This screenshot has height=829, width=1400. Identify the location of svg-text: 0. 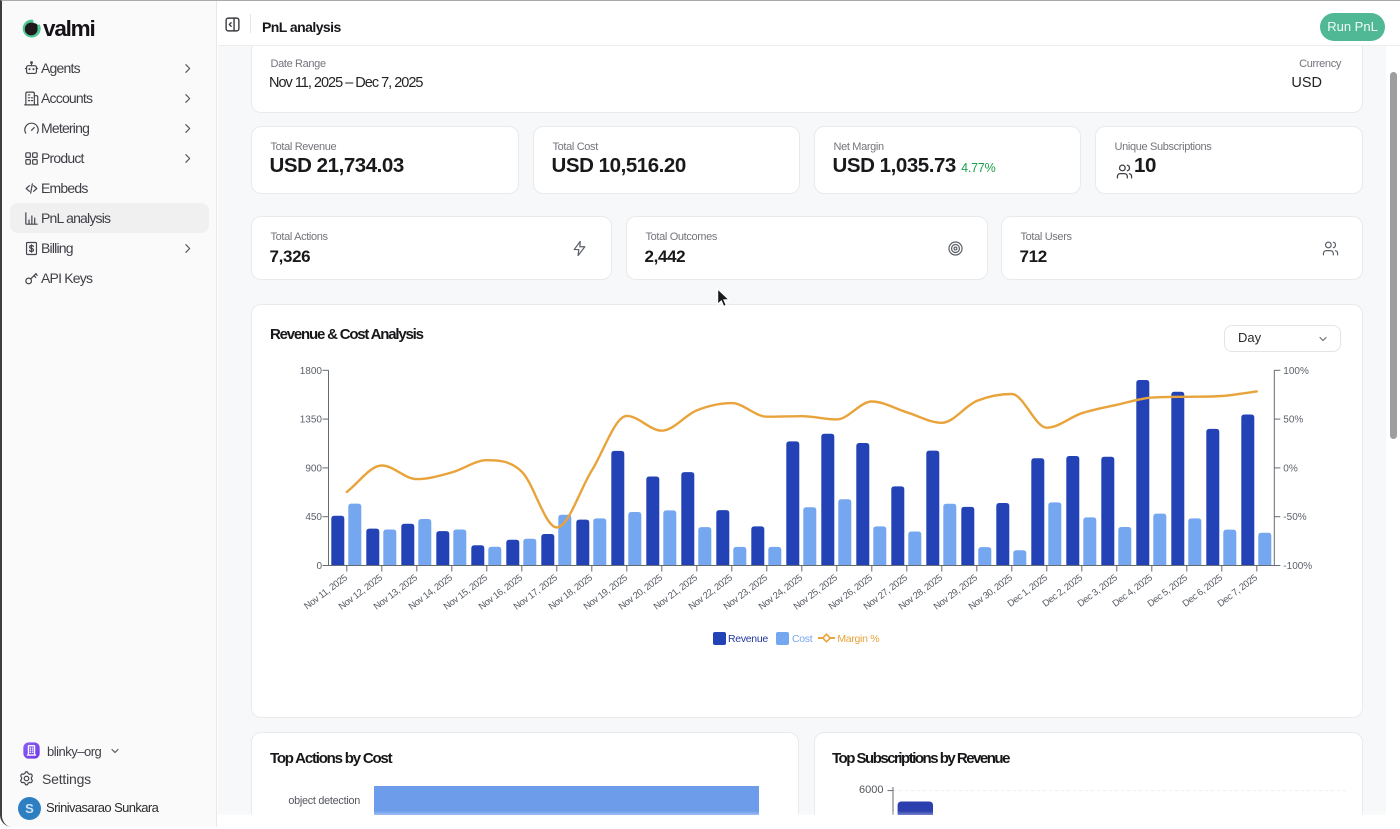
(319, 566).